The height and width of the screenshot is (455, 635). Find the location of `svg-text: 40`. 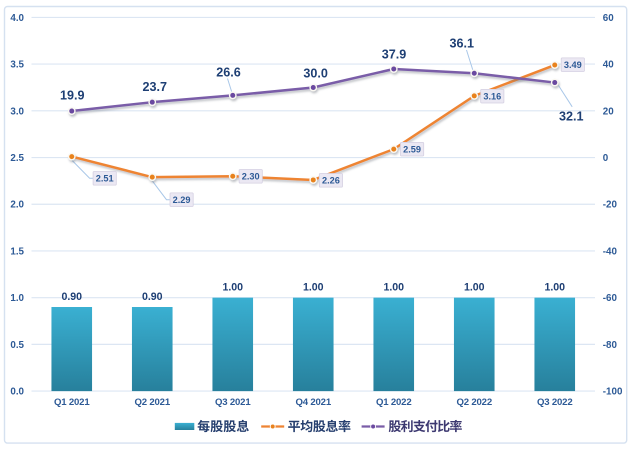

svg-text: 40 is located at coordinates (608, 65).